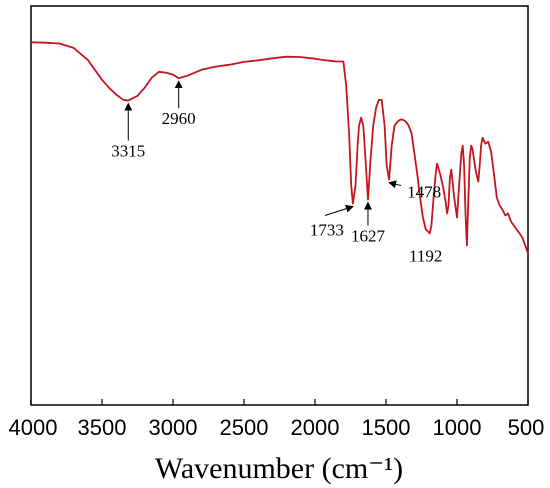 This screenshot has height=488, width=550. What do you see at coordinates (457, 427) in the screenshot?
I see `x-tick-label: 1000` at bounding box center [457, 427].